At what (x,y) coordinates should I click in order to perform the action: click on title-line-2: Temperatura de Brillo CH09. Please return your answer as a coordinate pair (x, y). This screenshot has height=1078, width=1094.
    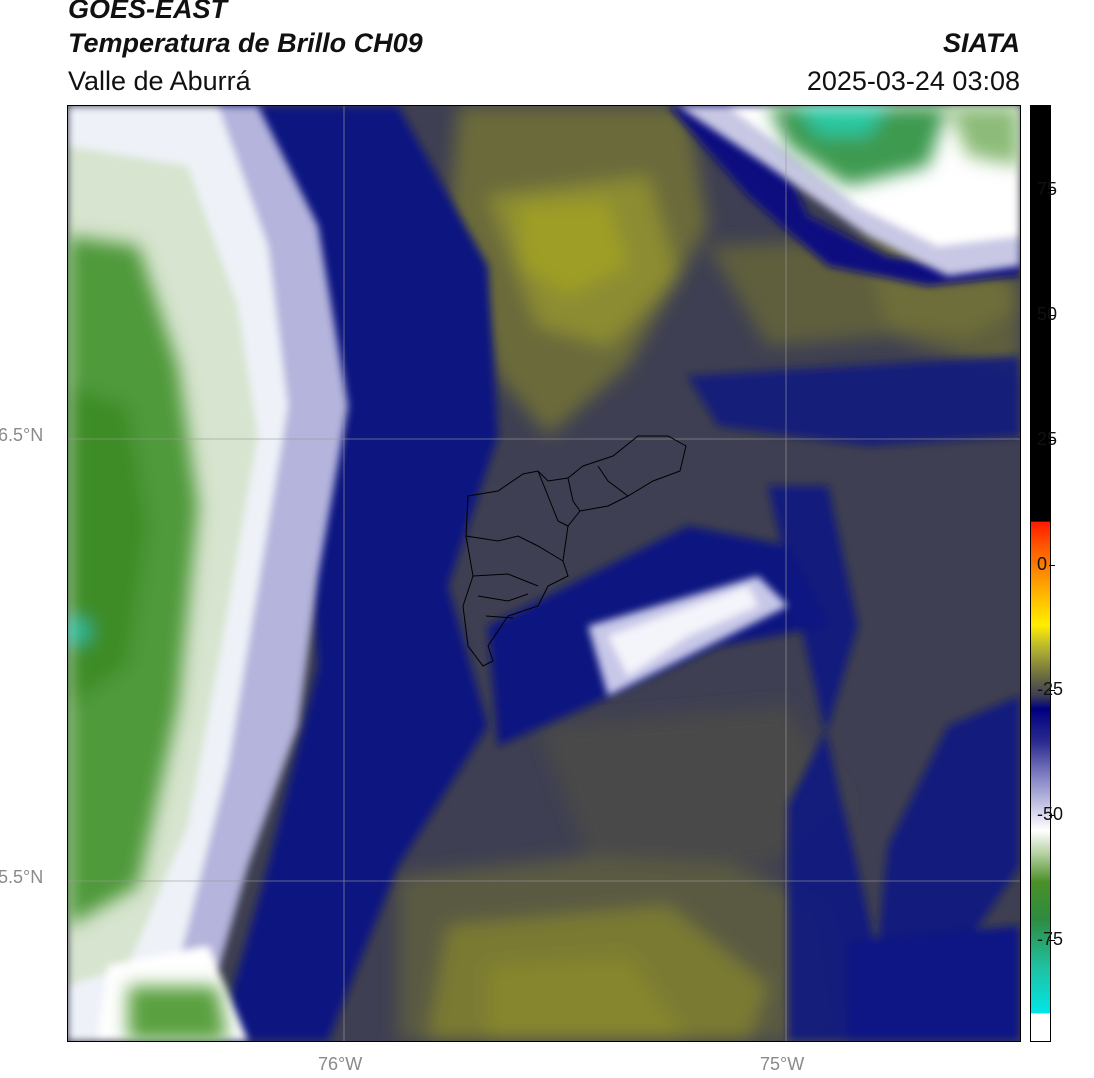
    Looking at the image, I should click on (245, 43).